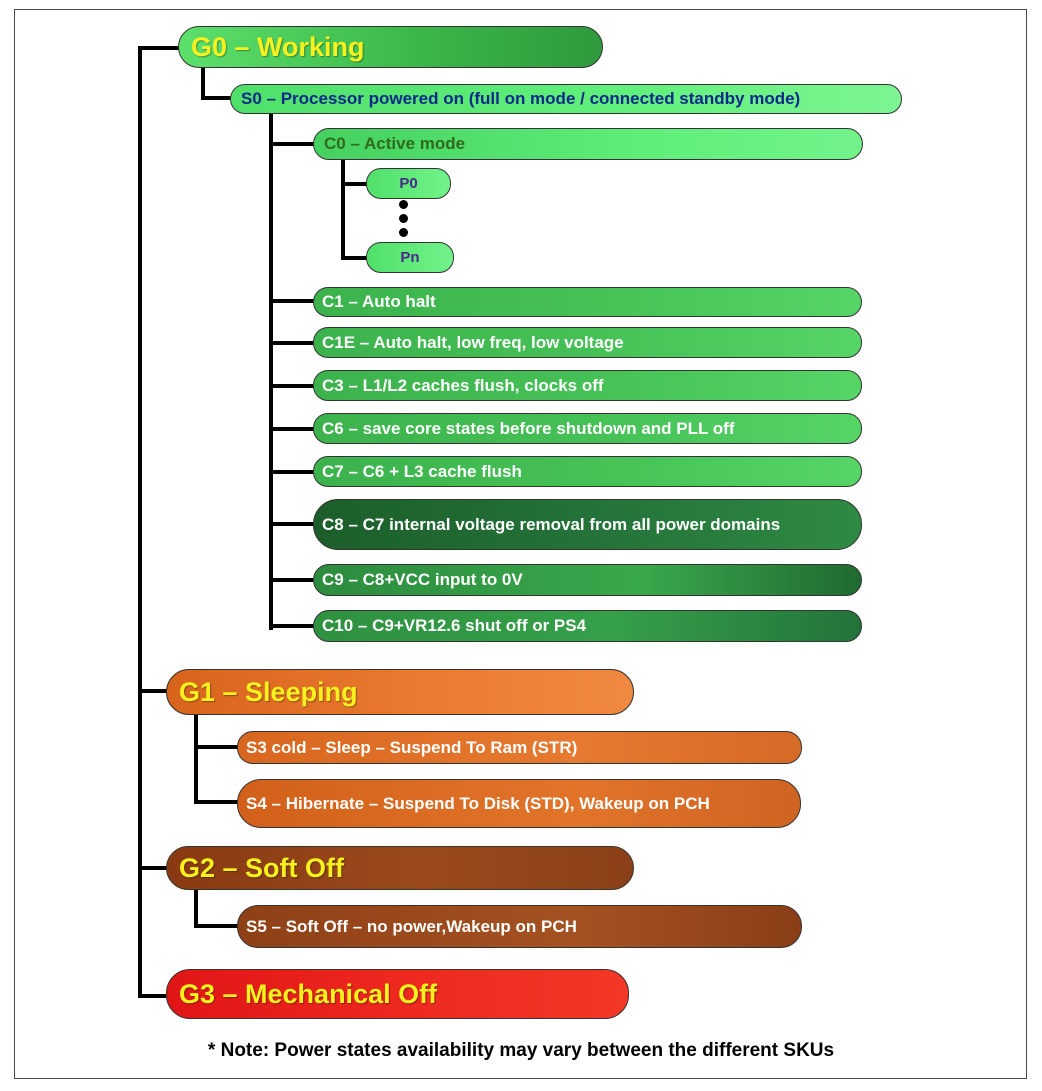  Describe the element at coordinates (422, 471) in the screenshot. I see `c7-label: C7 – C6 + L3 cache flush` at that location.